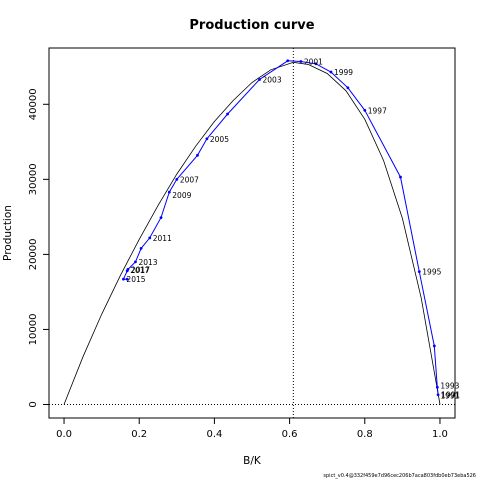 The height and width of the screenshot is (480, 480). What do you see at coordinates (214, 434) in the screenshot?
I see `x-tick-label: 0.4` at bounding box center [214, 434].